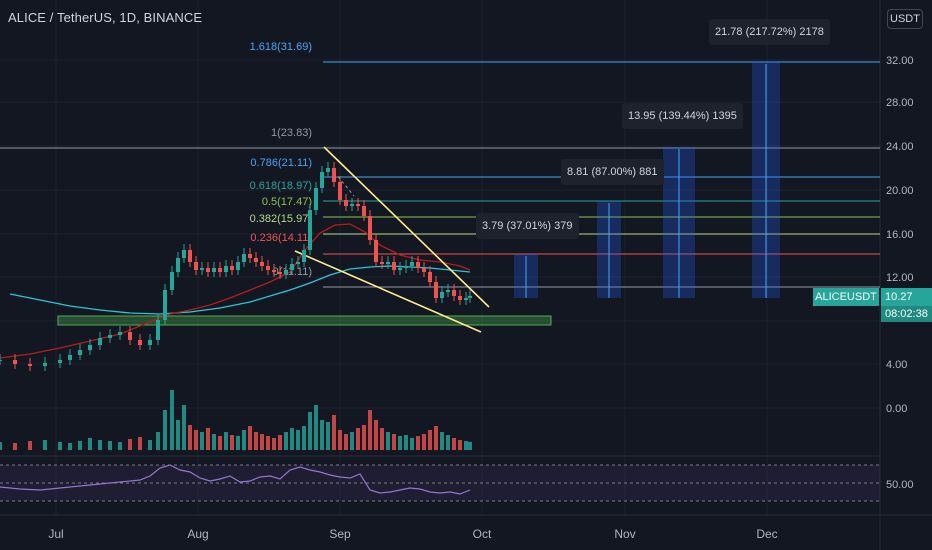  Describe the element at coordinates (900, 103) in the screenshot. I see `price-axis-label: 28.00` at that location.